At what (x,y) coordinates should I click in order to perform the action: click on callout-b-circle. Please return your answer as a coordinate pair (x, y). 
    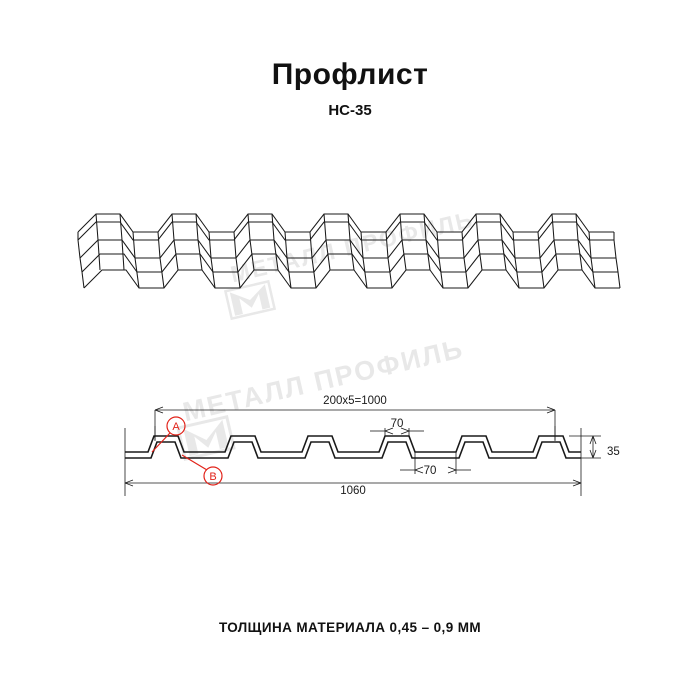
    Looking at the image, I should click on (213, 476).